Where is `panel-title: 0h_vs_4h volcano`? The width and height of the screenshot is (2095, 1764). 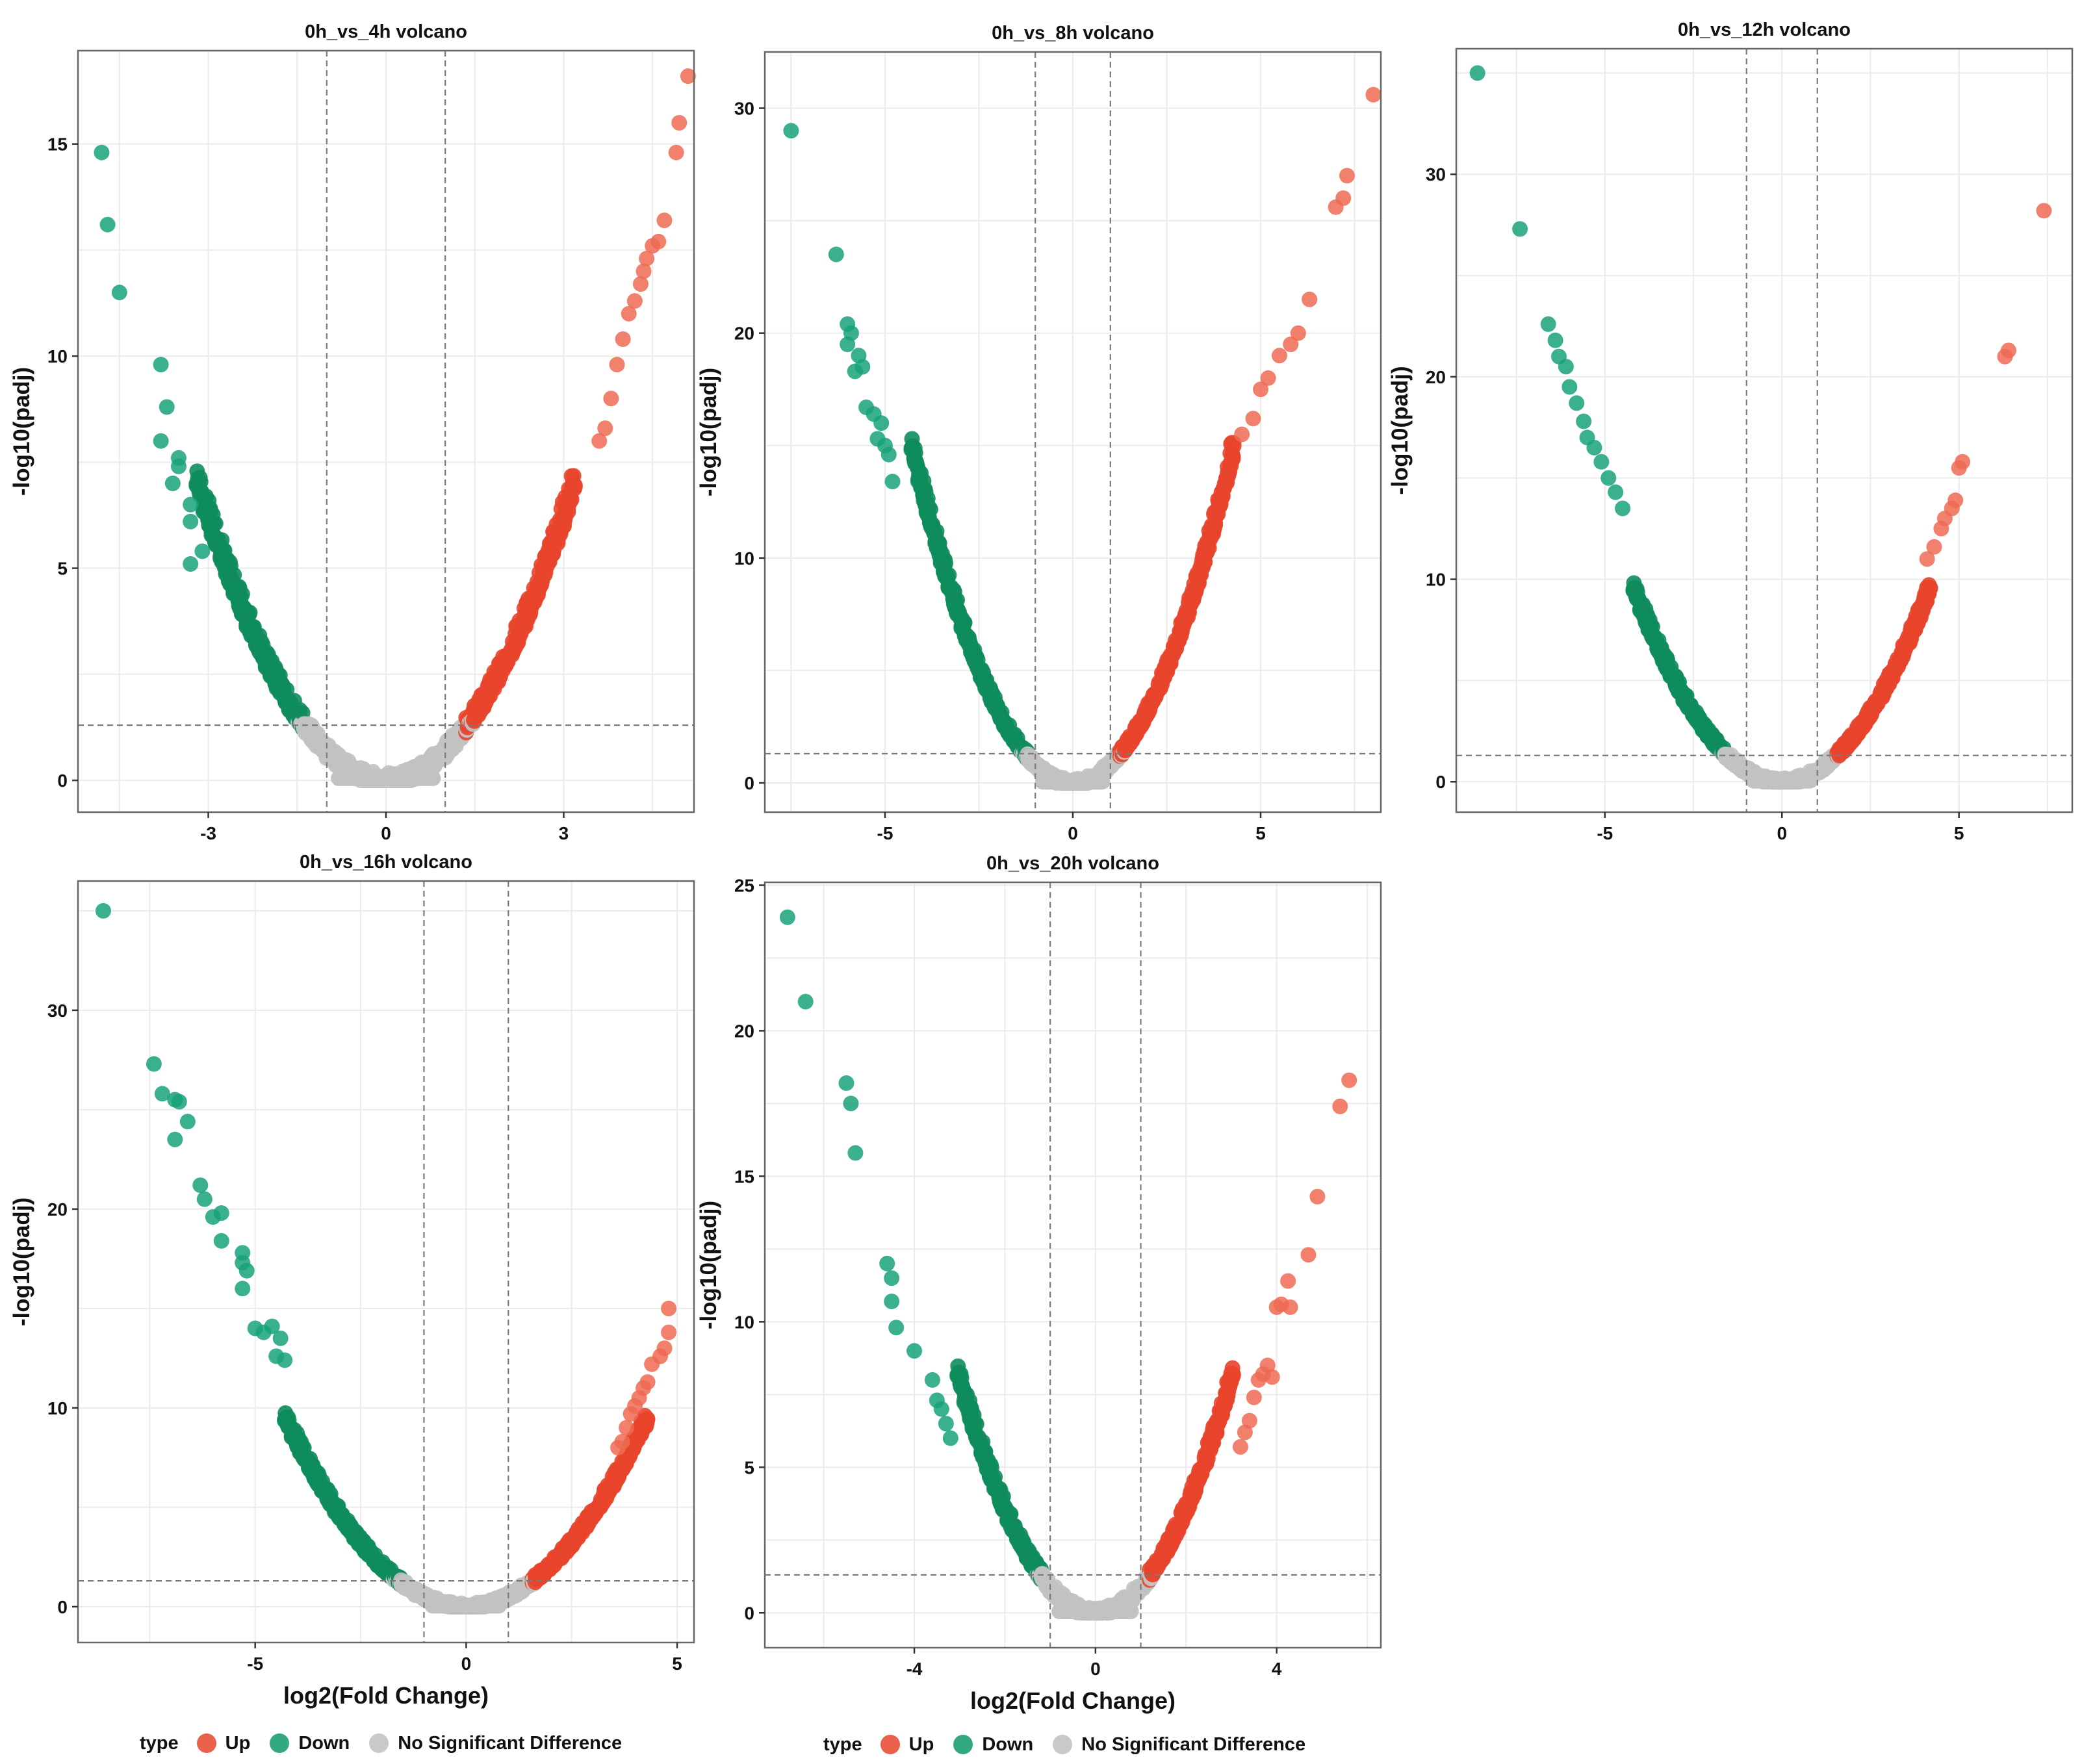
panel-title: 0h_vs_4h volcano is located at coordinates (386, 31).